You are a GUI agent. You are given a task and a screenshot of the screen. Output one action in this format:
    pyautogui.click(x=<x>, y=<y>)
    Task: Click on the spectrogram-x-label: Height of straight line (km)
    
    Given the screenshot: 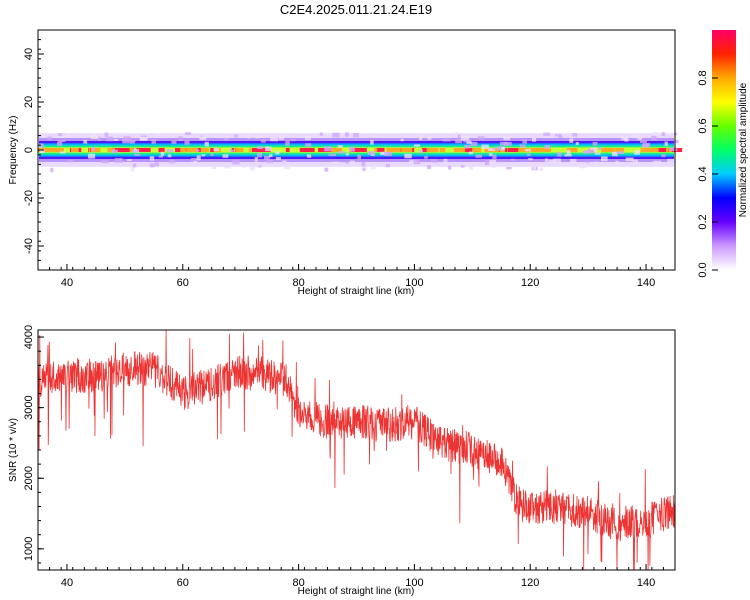 What is the action you would take?
    pyautogui.click(x=356, y=291)
    